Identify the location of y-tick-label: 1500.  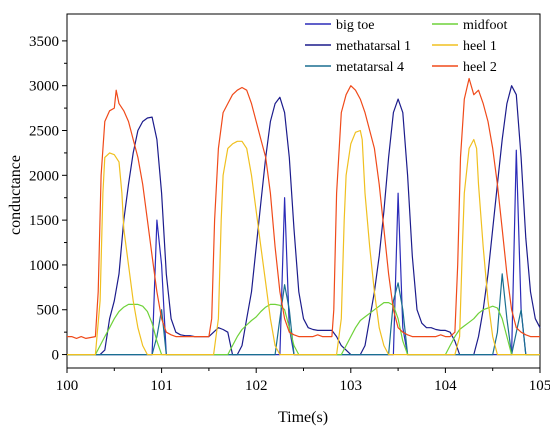
(44, 221).